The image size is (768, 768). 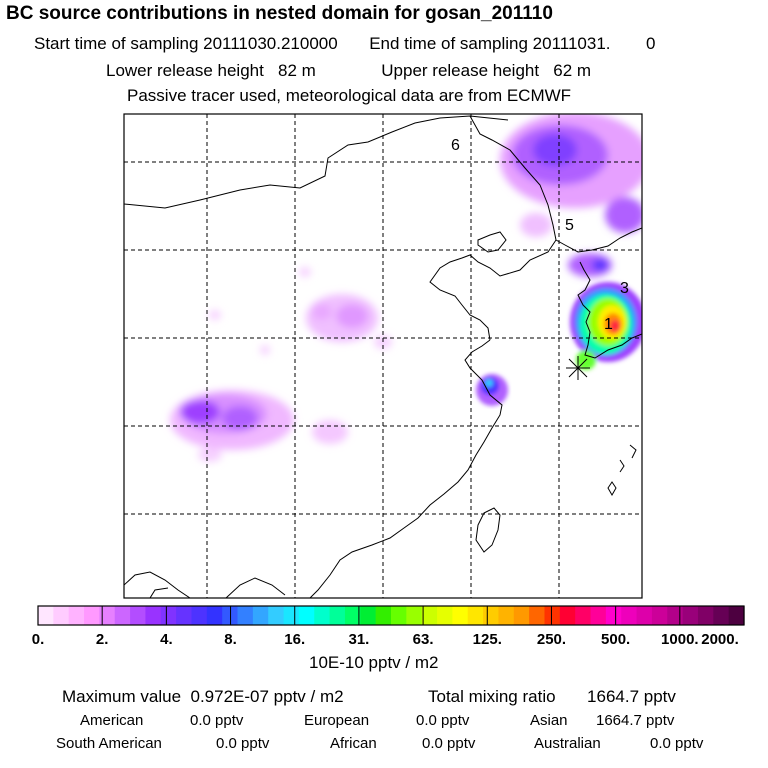 I want to click on colorbar-tick-label: 2000., so click(x=720, y=639).